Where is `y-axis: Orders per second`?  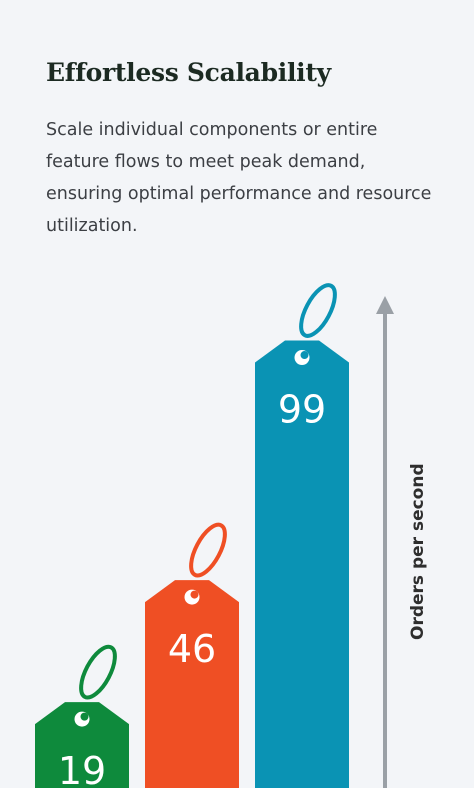 y-axis: Orders per second is located at coordinates (402, 542).